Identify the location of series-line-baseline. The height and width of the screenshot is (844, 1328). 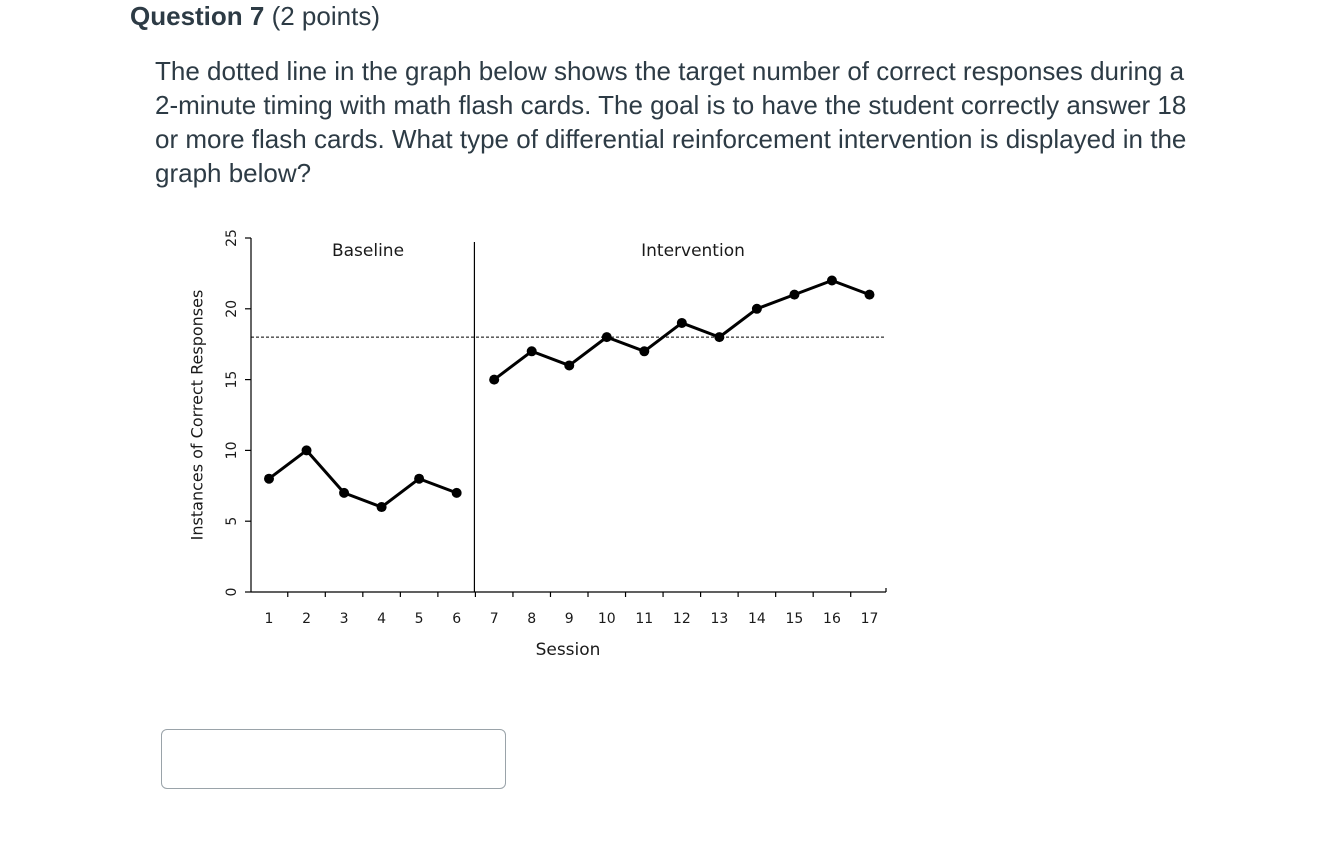
(363, 478).